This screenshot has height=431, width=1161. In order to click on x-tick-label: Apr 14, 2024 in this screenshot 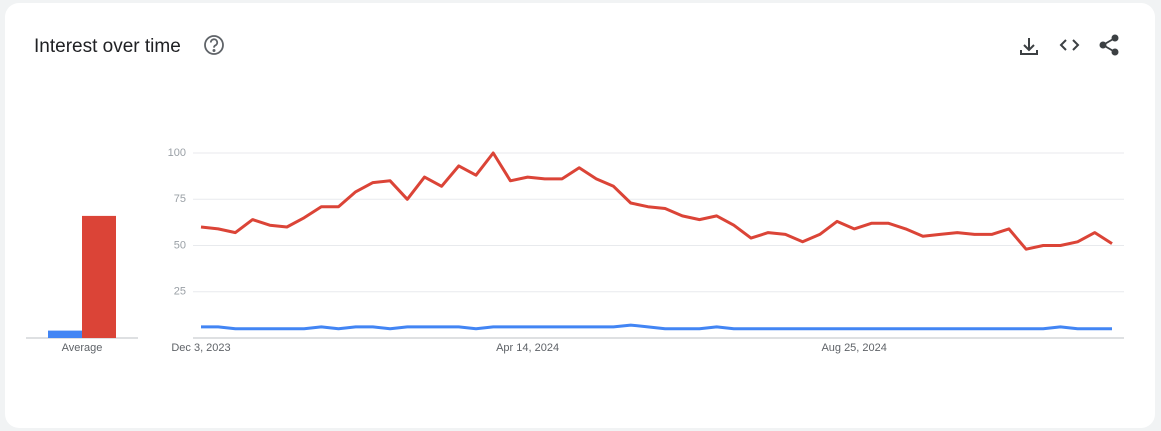, I will do `click(527, 348)`.